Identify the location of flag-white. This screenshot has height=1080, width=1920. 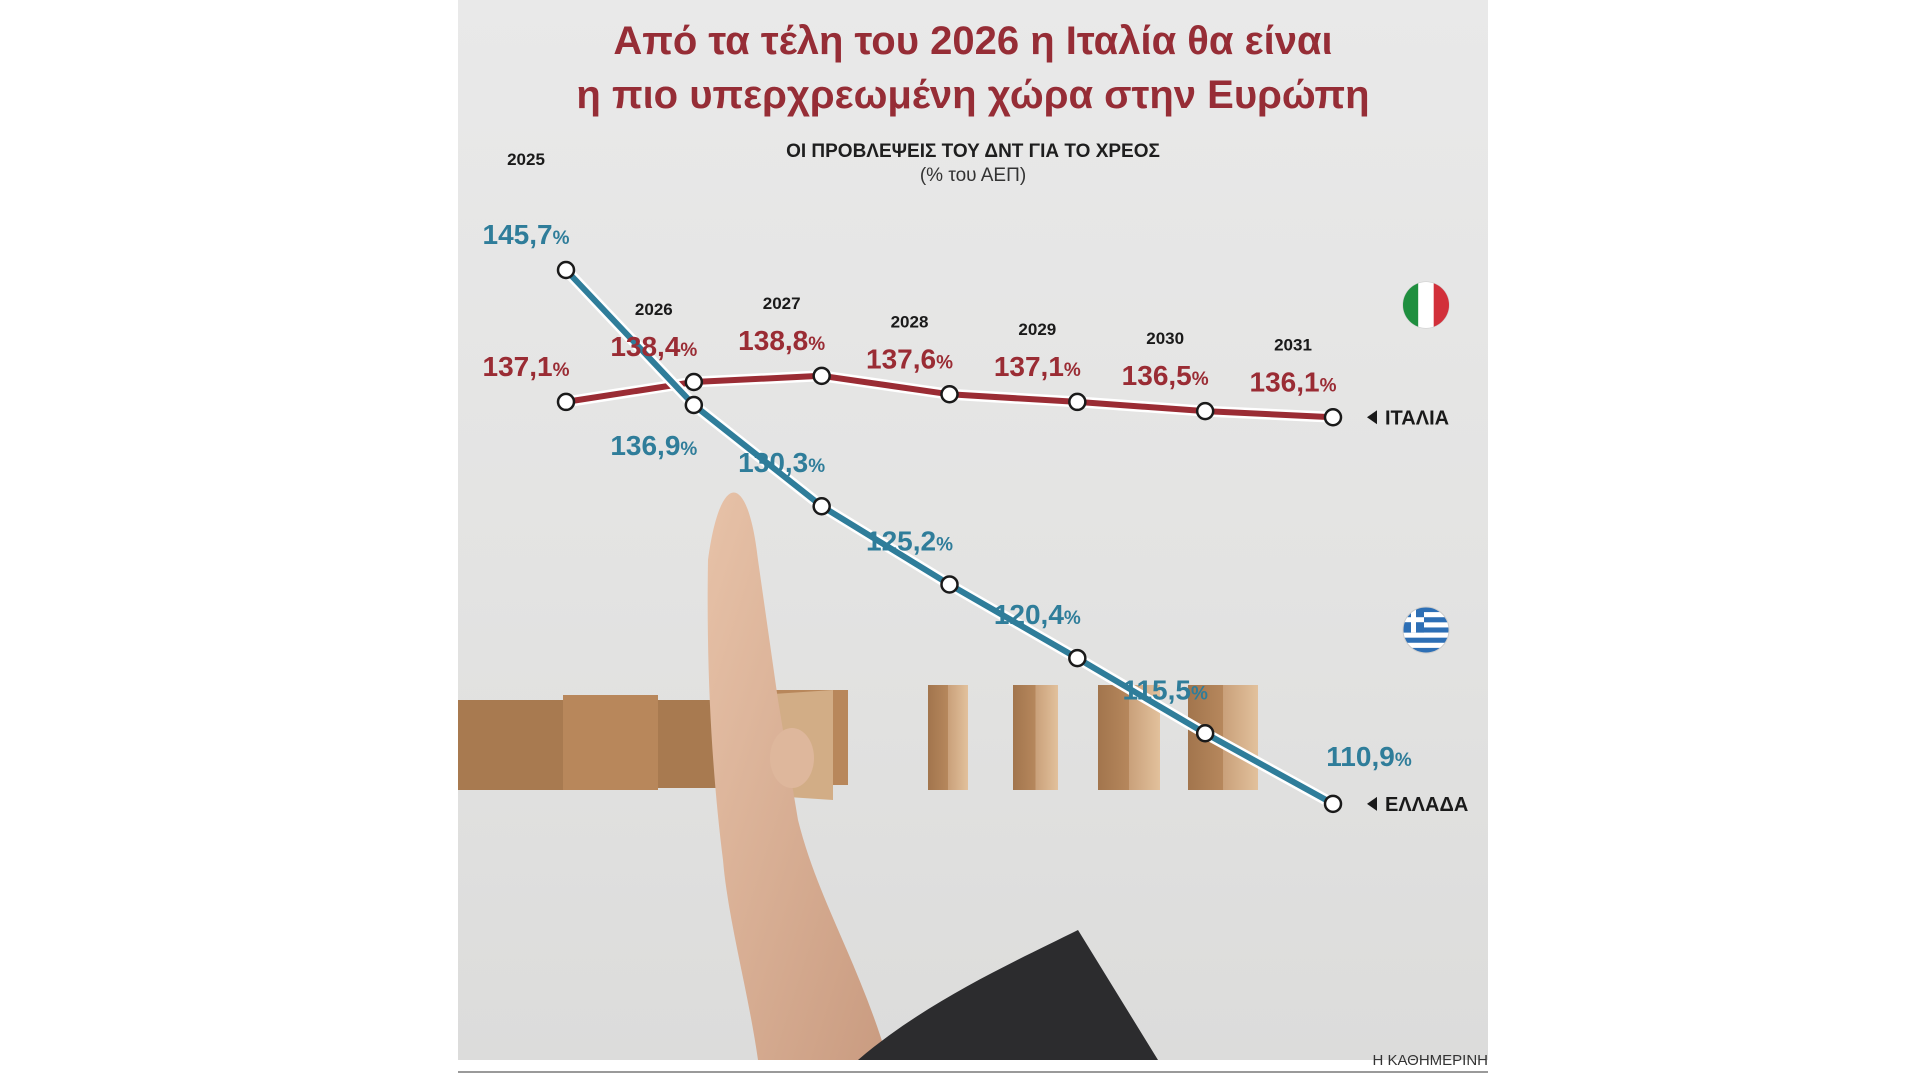
(1426, 305).